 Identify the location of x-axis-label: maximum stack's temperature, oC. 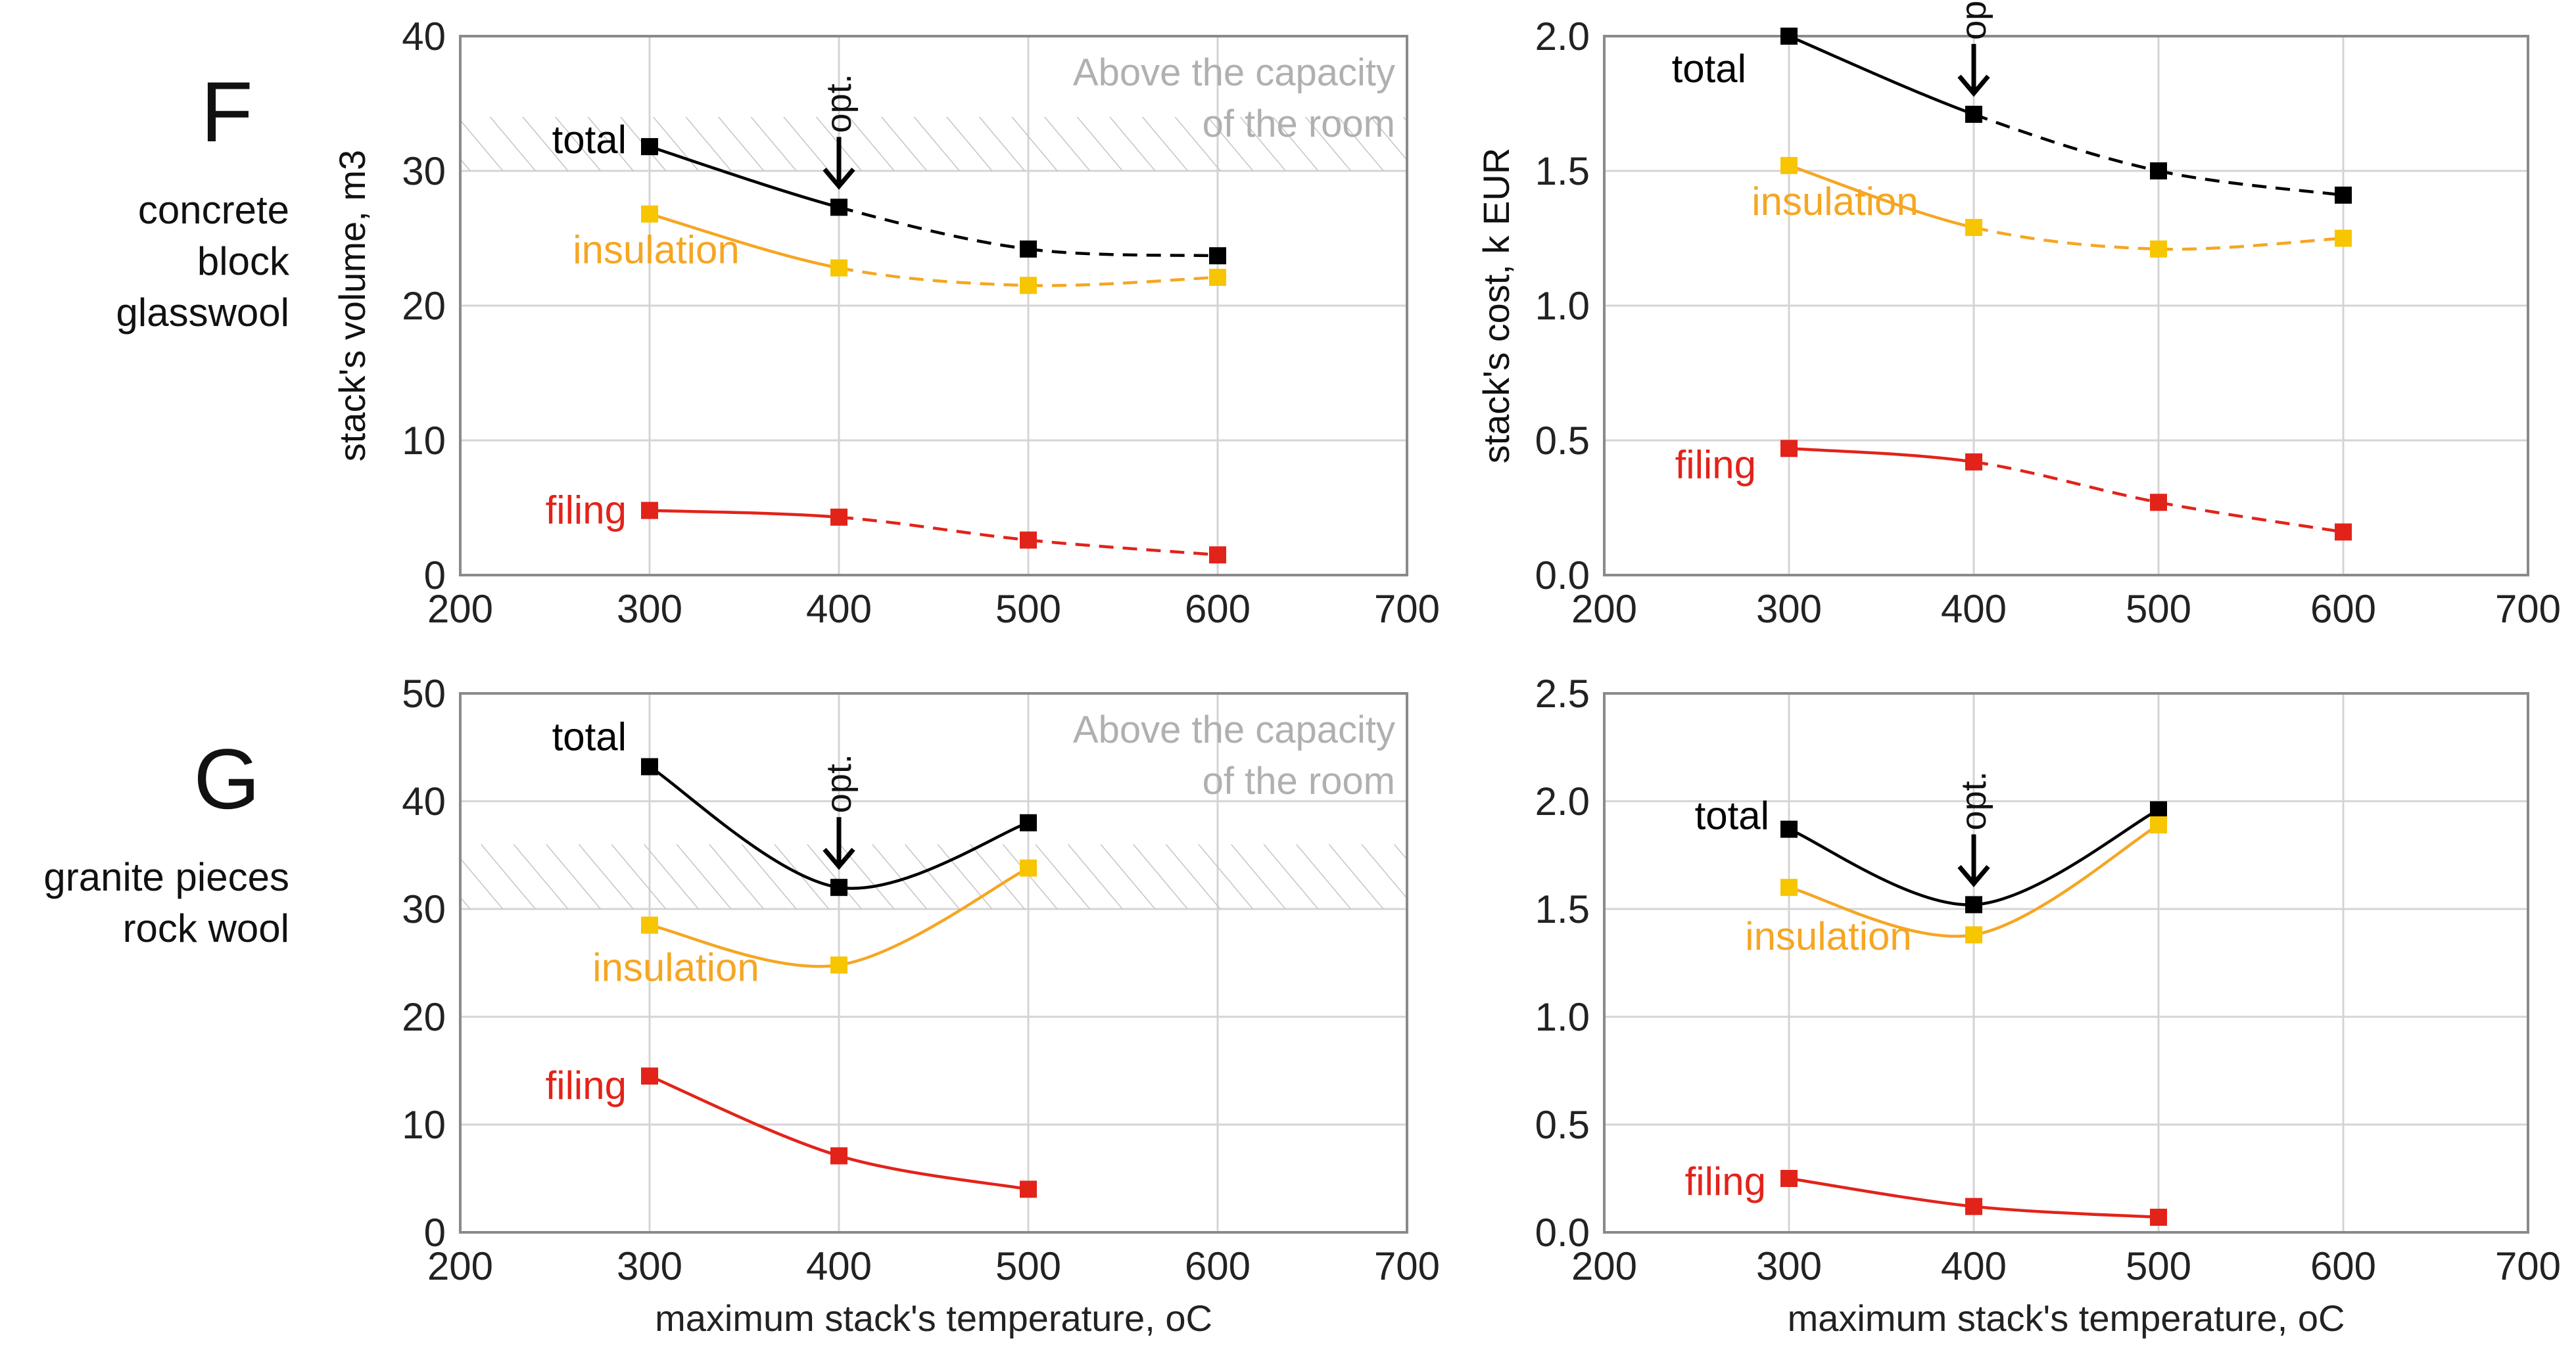
(2066, 1318).